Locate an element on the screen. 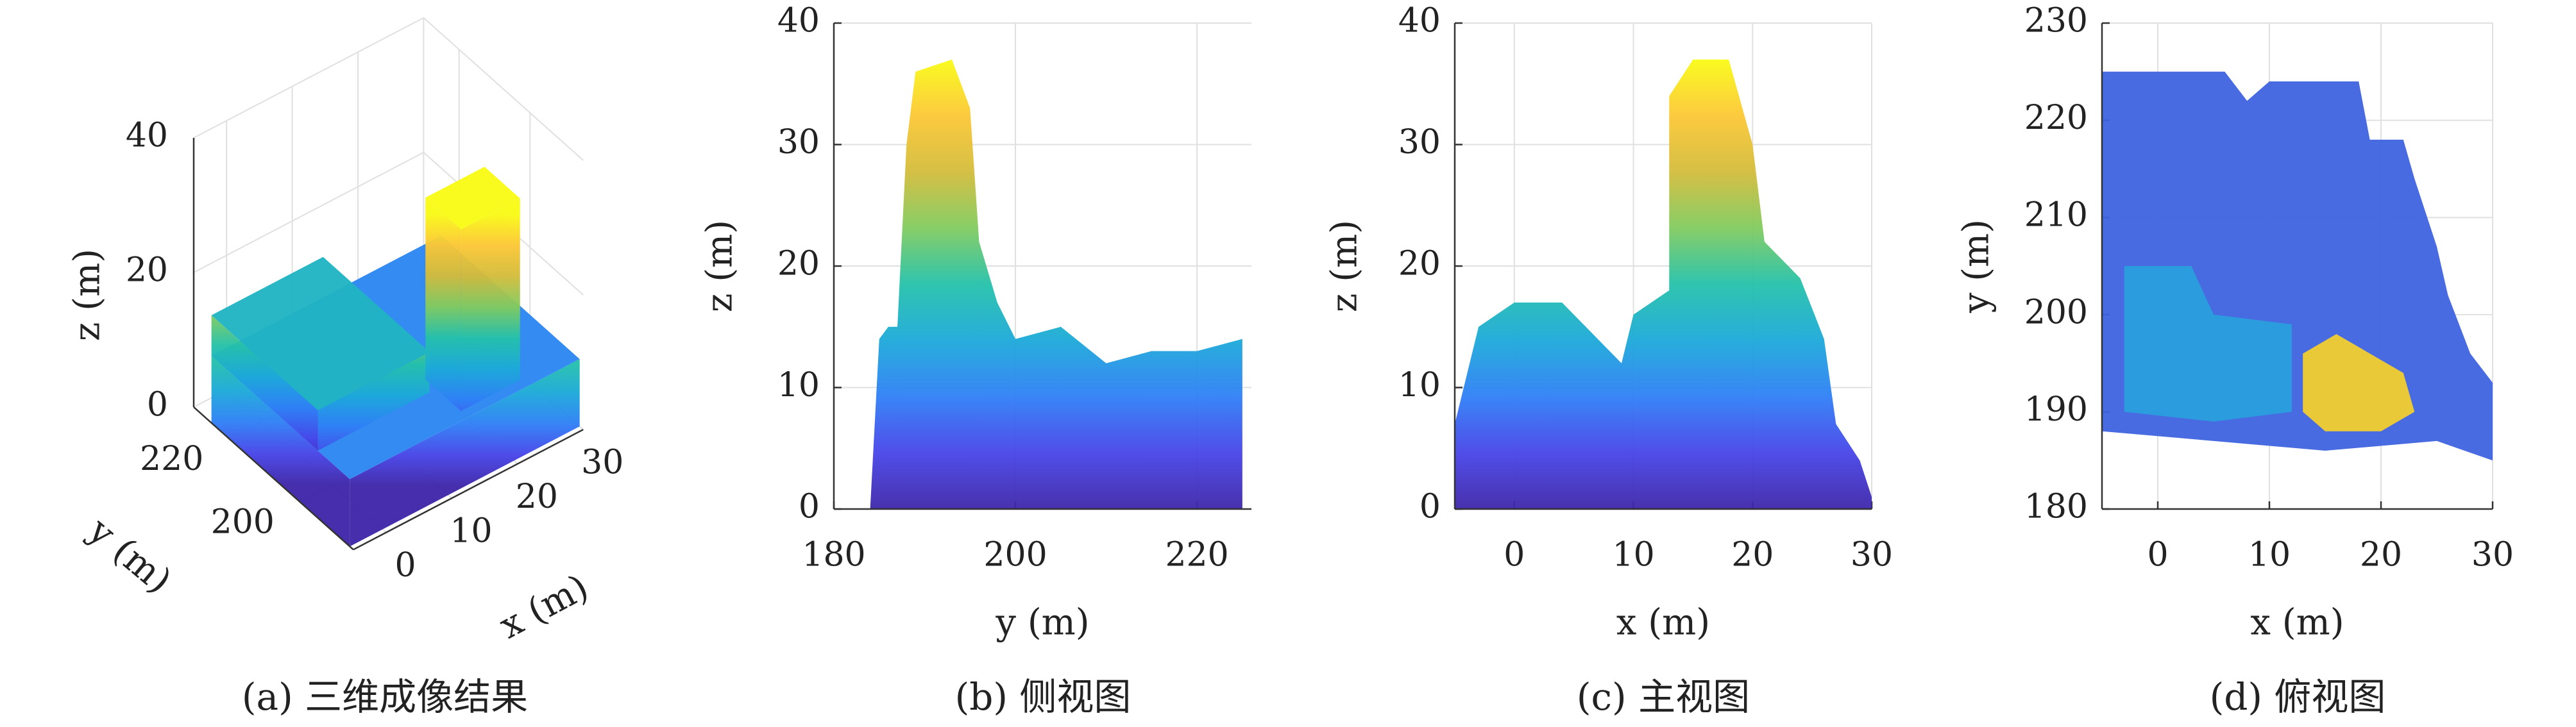  y-tick-label: 230 is located at coordinates (2056, 21).